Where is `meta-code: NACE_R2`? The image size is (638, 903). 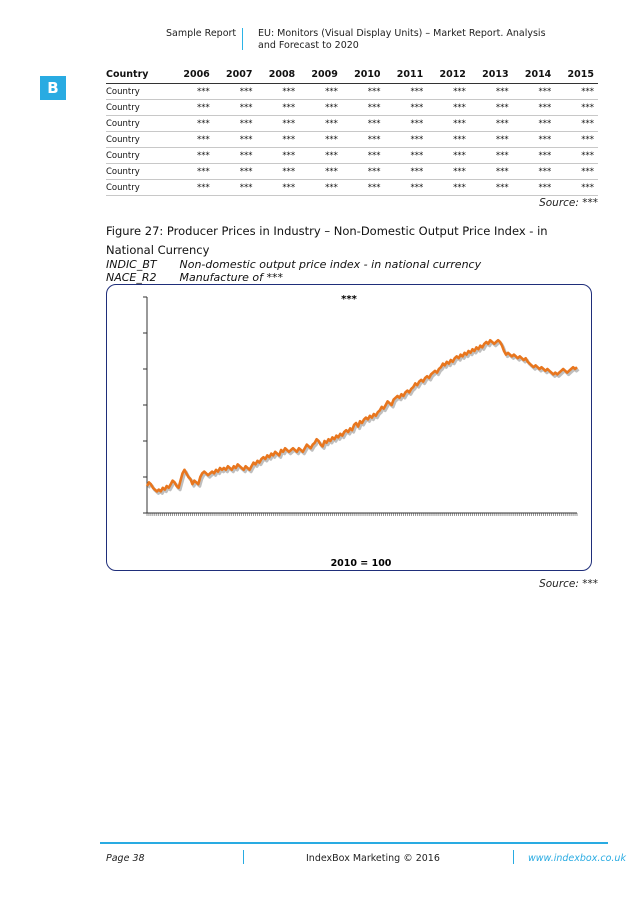 meta-code: NACE_R2 is located at coordinates (131, 277).